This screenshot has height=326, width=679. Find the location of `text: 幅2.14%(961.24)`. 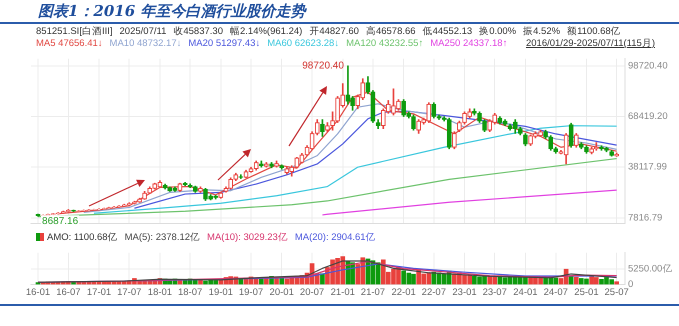

text: 幅2.14%(961.24) is located at coordinates (266, 32).